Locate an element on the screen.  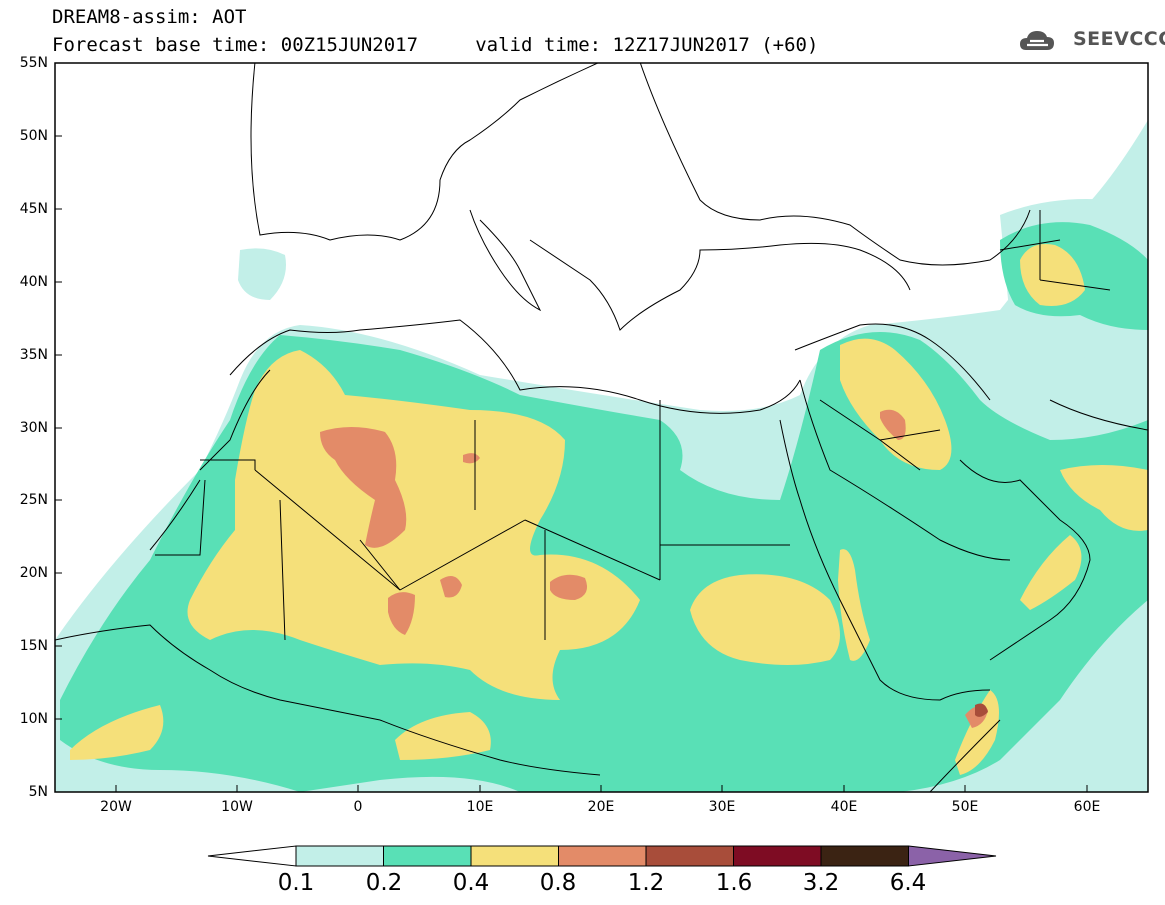
colorbar-label: 0.8 is located at coordinates (558, 883).